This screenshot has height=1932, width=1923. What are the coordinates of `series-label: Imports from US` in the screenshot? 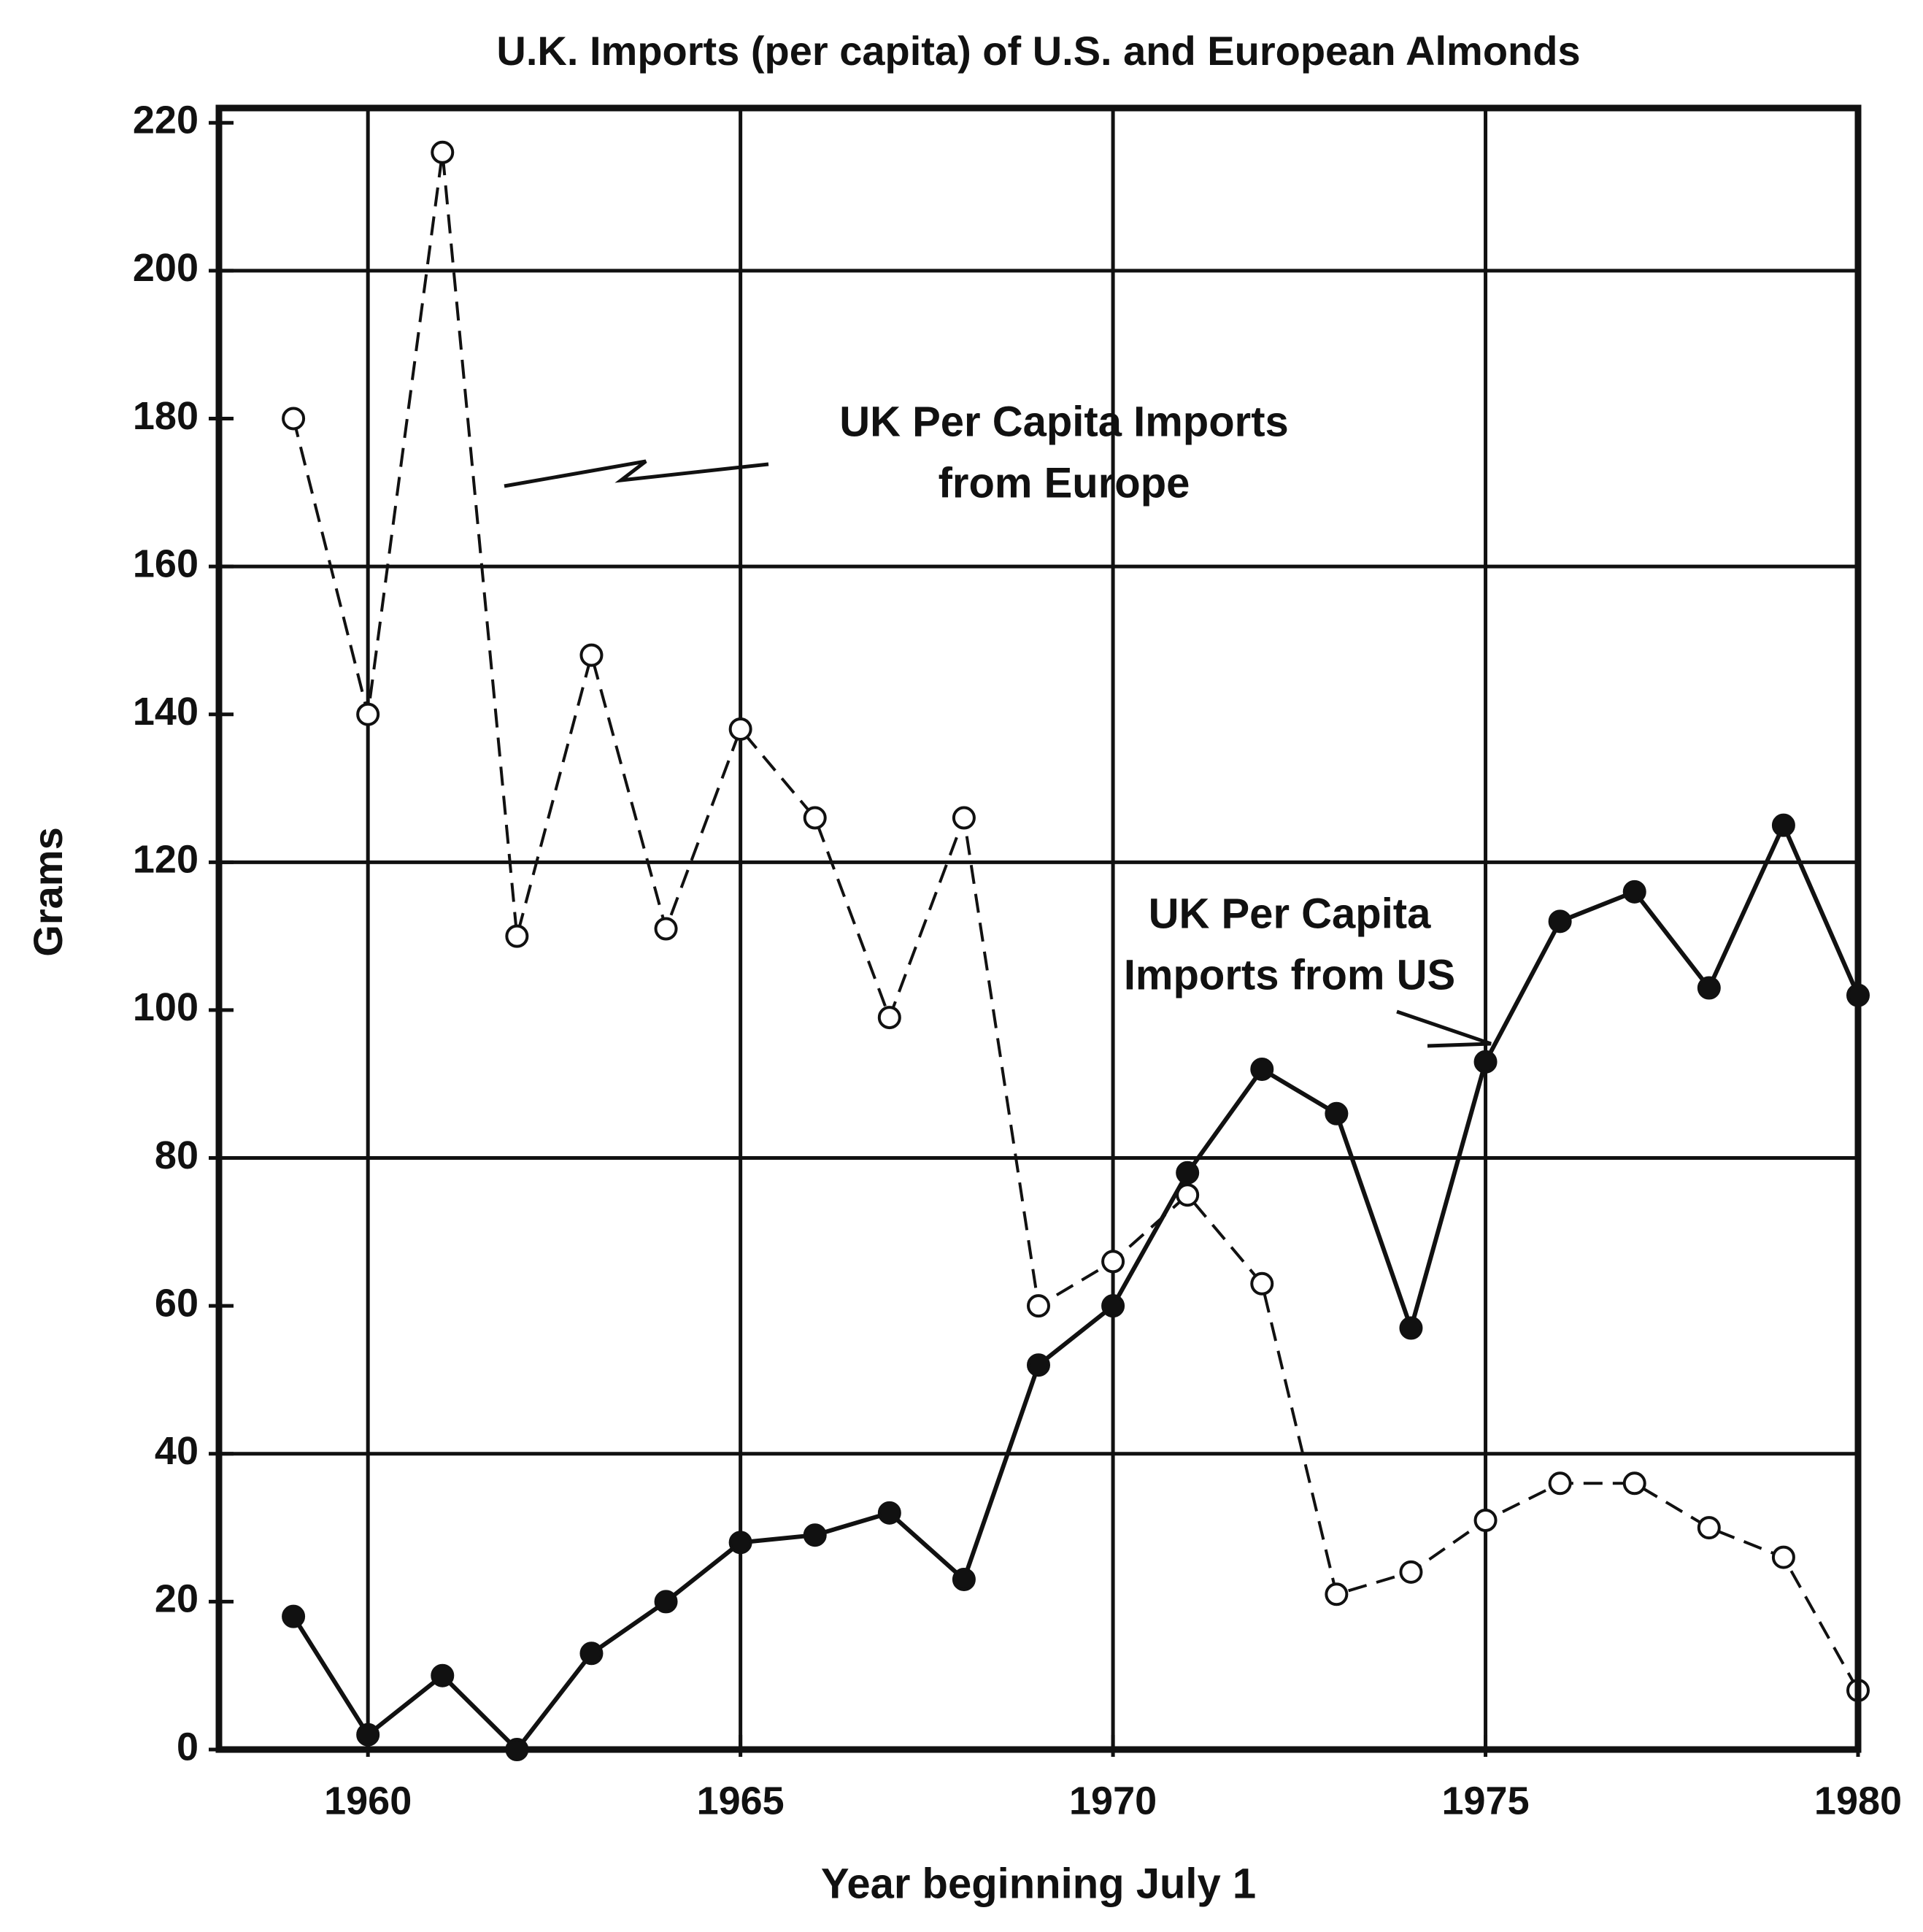 It's located at (1289, 974).